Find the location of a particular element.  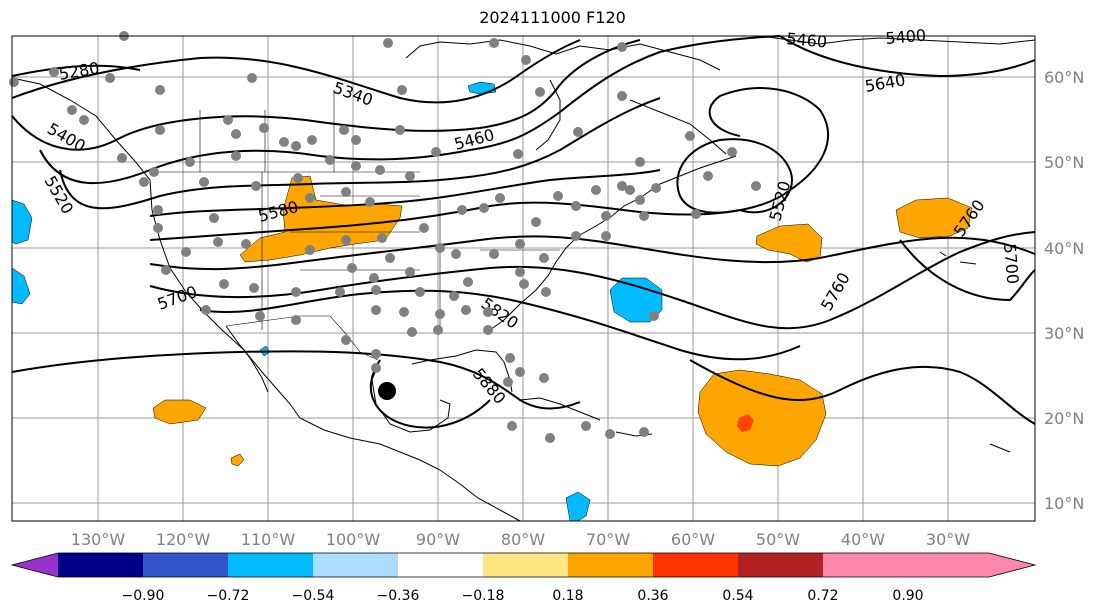

lat-label: 10°N is located at coordinates (1064, 503).